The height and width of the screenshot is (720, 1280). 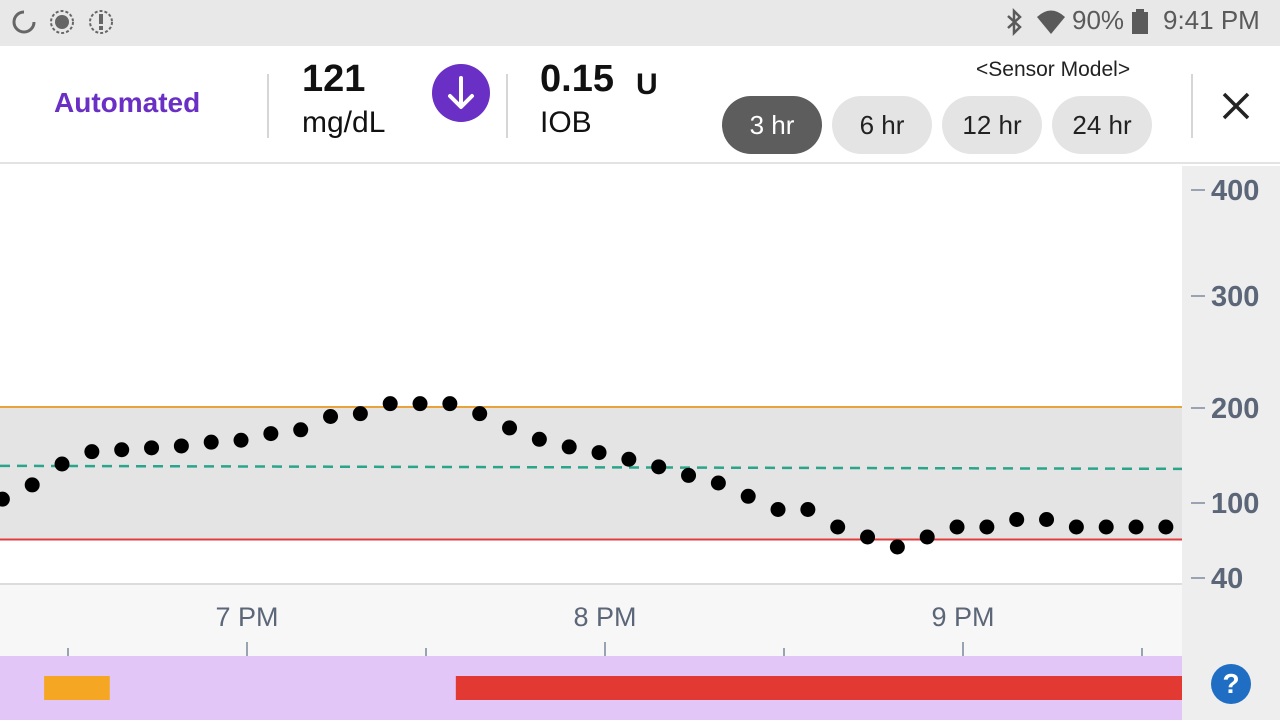 What do you see at coordinates (344, 122) in the screenshot?
I see `glucose-unit: mg/dL` at bounding box center [344, 122].